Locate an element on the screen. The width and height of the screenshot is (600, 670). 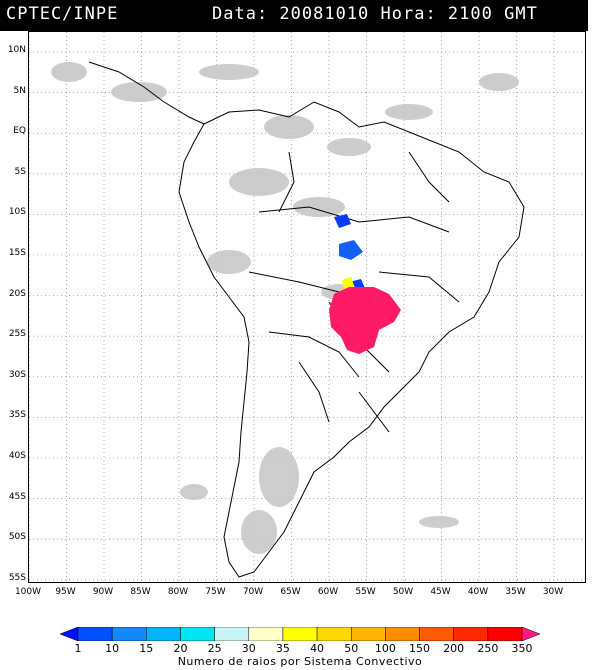
colorbar-tick-label: 10 is located at coordinates (112, 648).